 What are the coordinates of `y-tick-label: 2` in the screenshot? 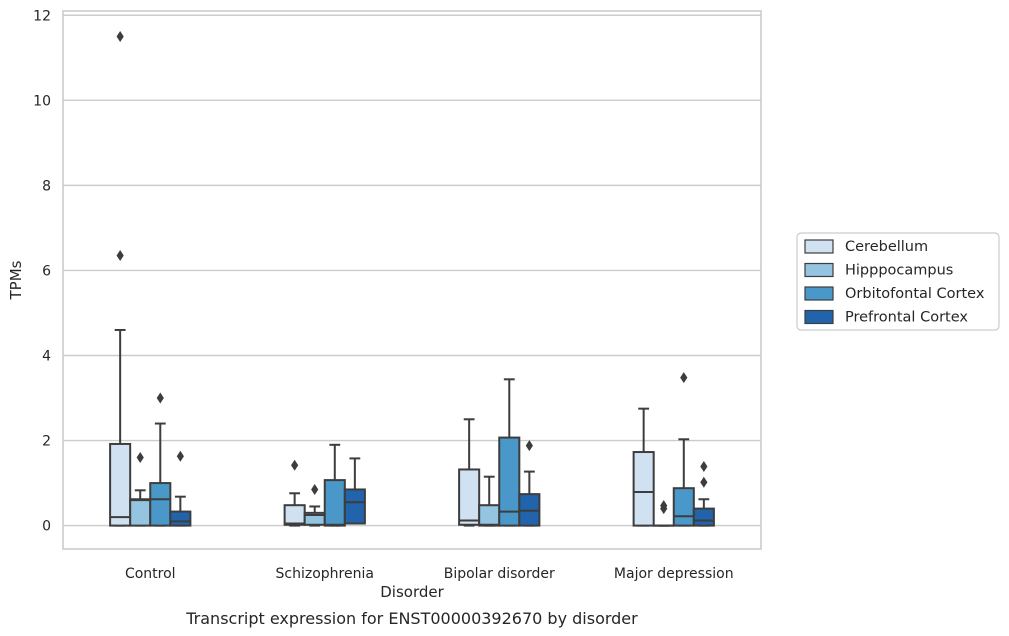 It's located at (46, 442).